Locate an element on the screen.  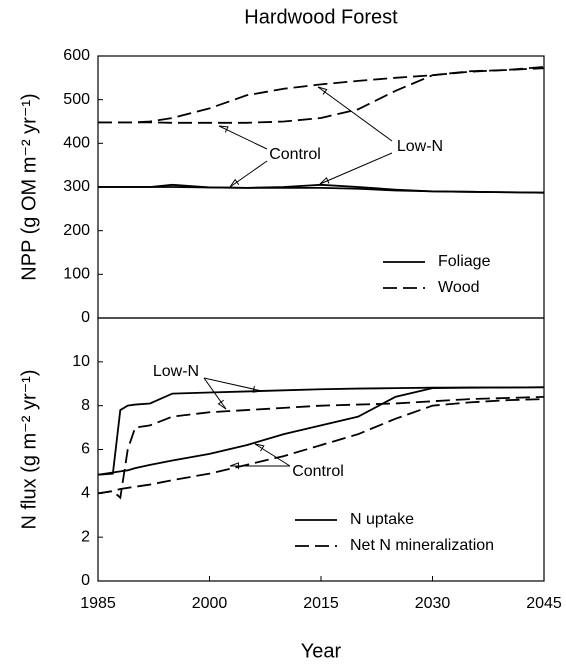
y-tick-label: 4 is located at coordinates (85, 493).